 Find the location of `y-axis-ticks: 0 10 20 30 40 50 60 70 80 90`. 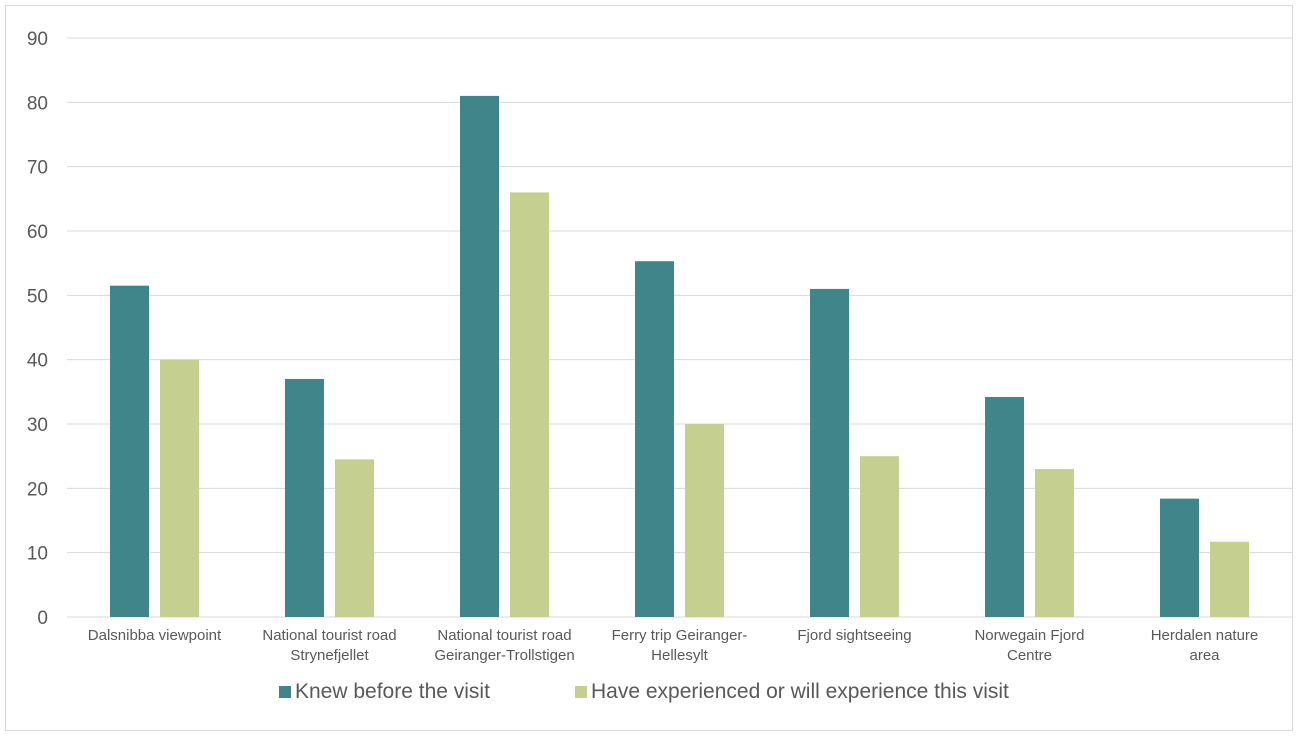

y-axis-ticks: 0 10 20 30 40 50 60 70 80 90 is located at coordinates (37, 329).